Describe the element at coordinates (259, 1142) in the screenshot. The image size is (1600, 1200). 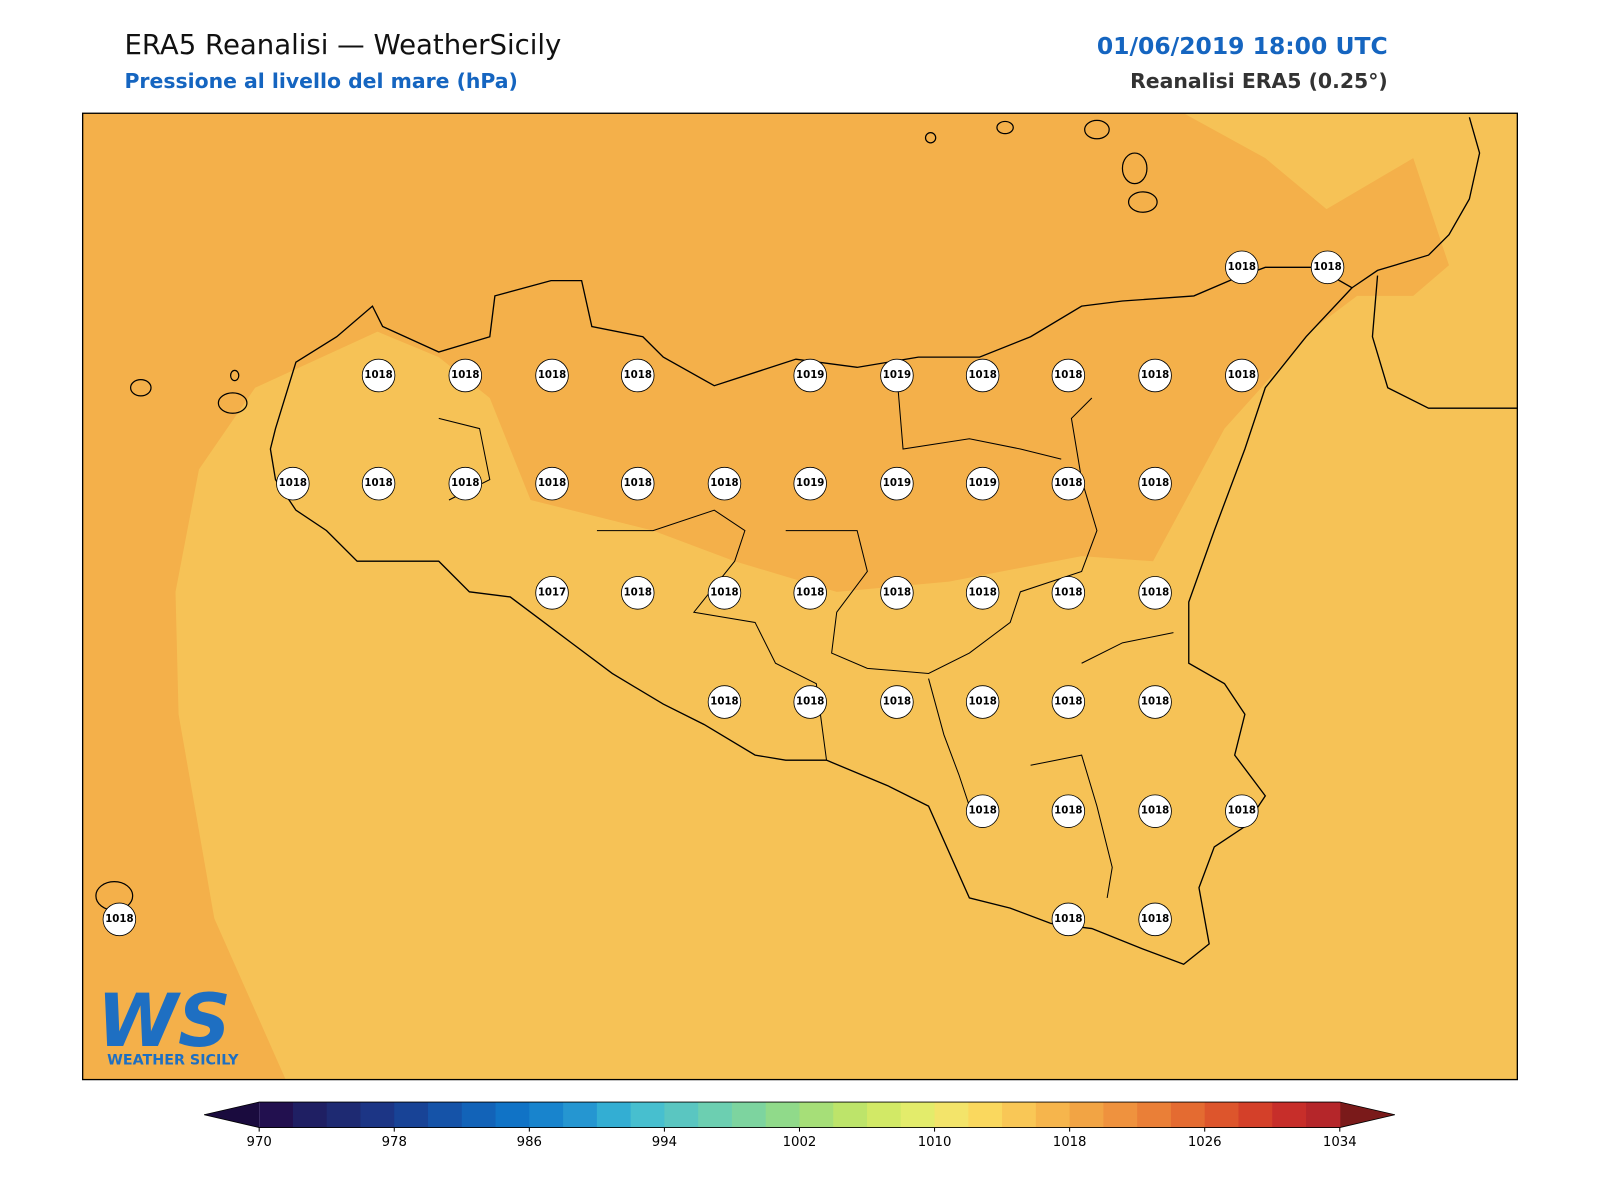
I see `colorbar-tick-label: 970` at that location.